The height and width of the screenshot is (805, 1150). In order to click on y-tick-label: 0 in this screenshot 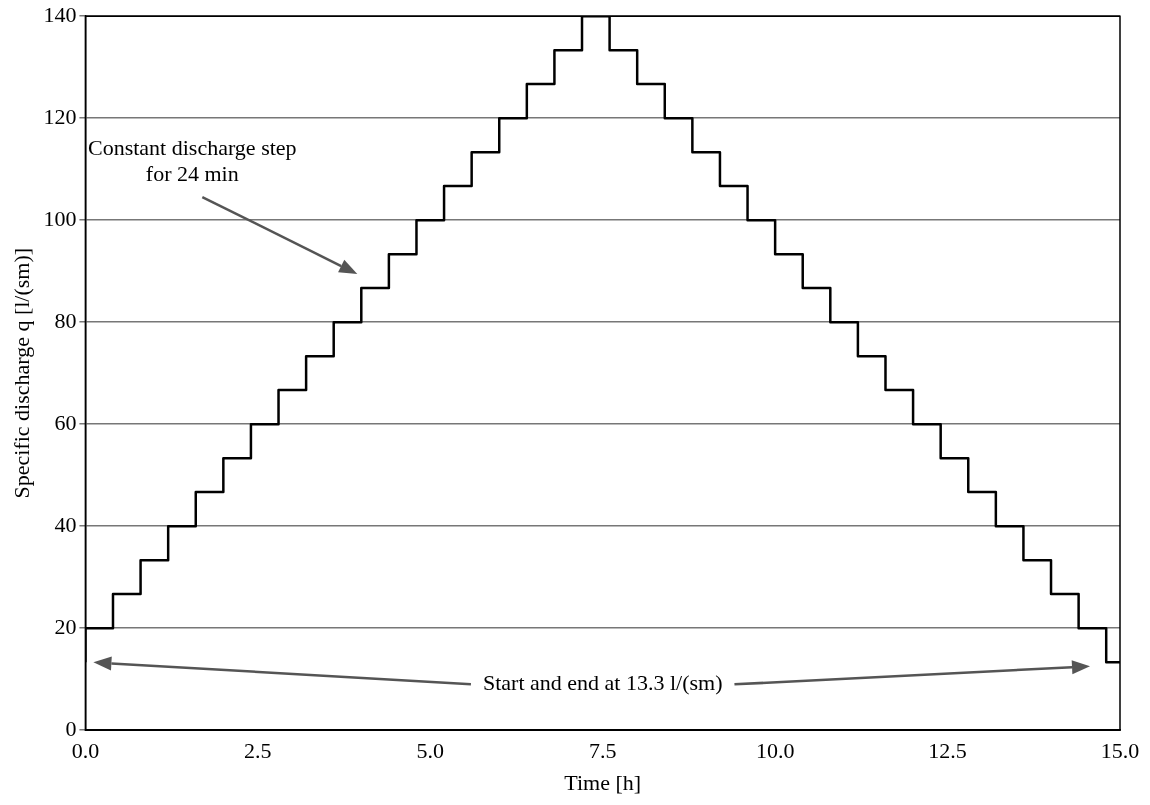, I will do `click(71, 728)`.